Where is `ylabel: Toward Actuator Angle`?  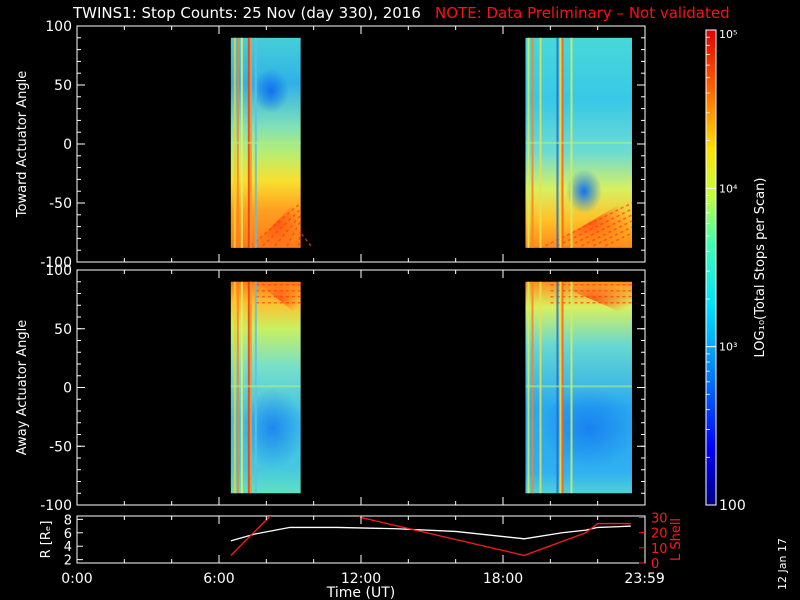
ylabel: Toward Actuator Angle is located at coordinates (22, 144).